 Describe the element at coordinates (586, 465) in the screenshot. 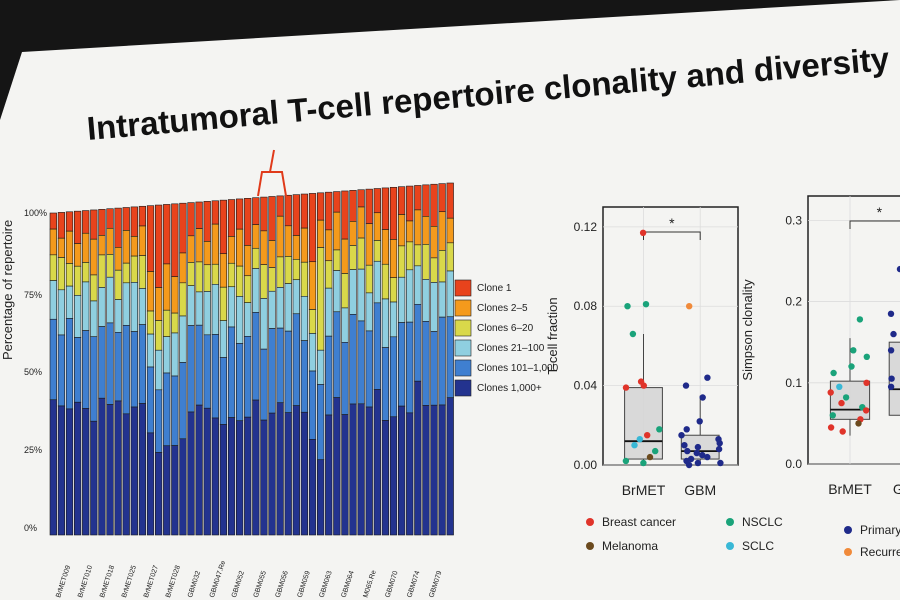

I see `y-tick-label: 0.00` at that location.